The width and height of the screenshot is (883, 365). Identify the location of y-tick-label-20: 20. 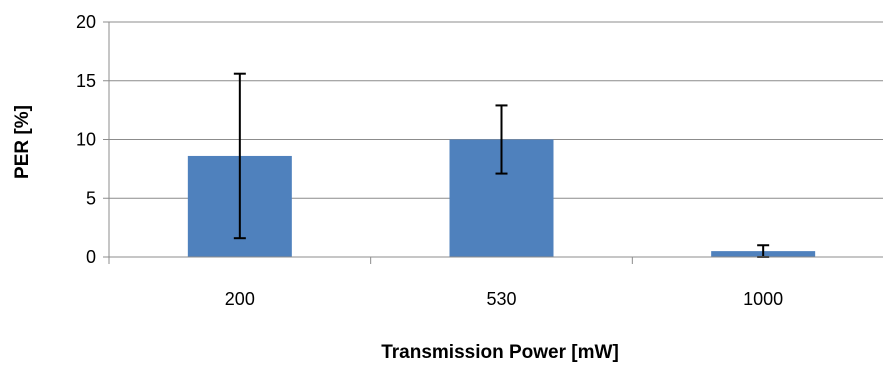
(86, 22).